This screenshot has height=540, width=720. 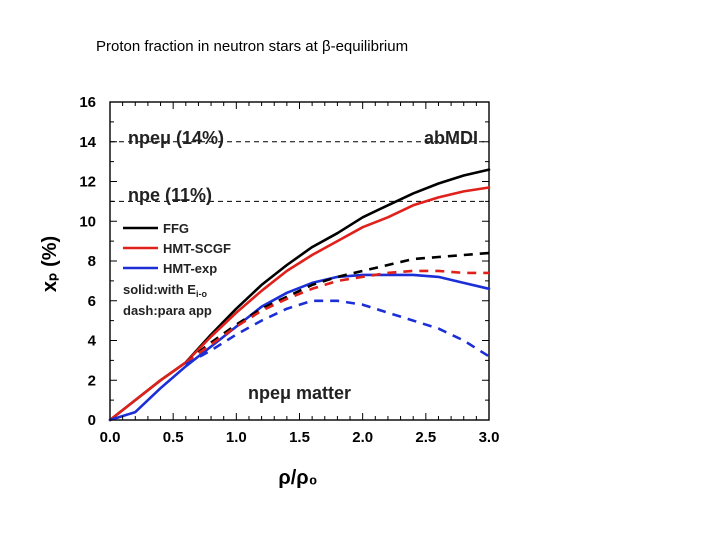 What do you see at coordinates (197, 248) in the screenshot?
I see `legend-label-hmt-scgf: HMT-SCGF` at bounding box center [197, 248].